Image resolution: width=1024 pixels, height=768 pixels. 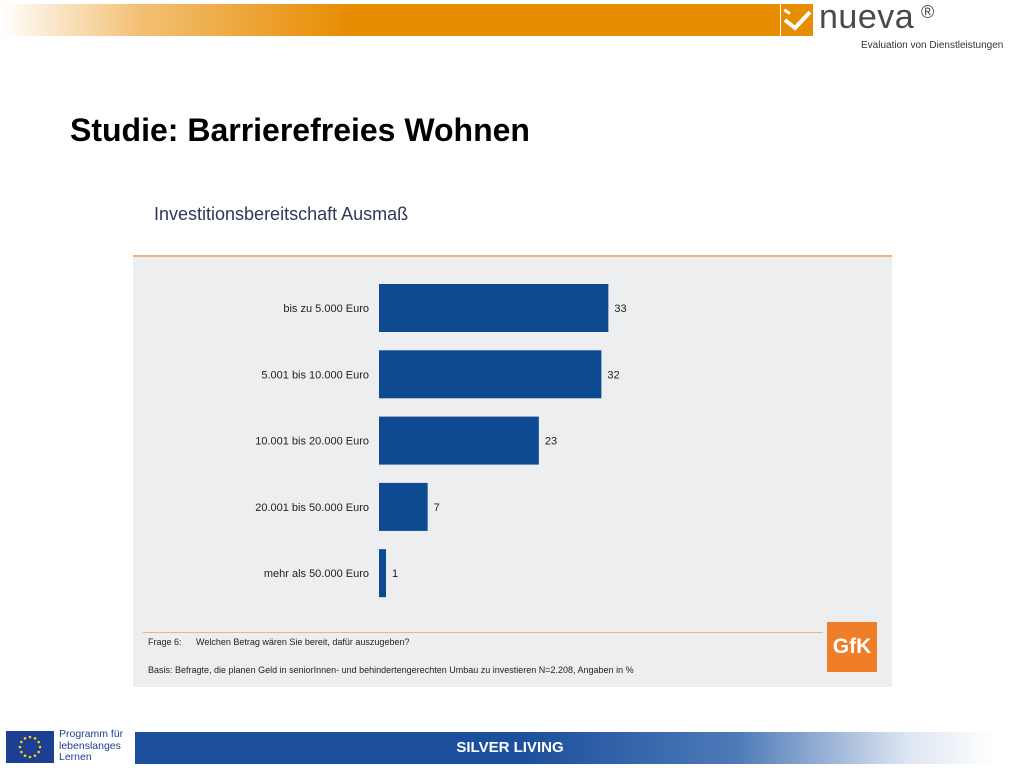 What do you see at coordinates (165, 642) in the screenshot?
I see `question-label: Frage 6:` at bounding box center [165, 642].